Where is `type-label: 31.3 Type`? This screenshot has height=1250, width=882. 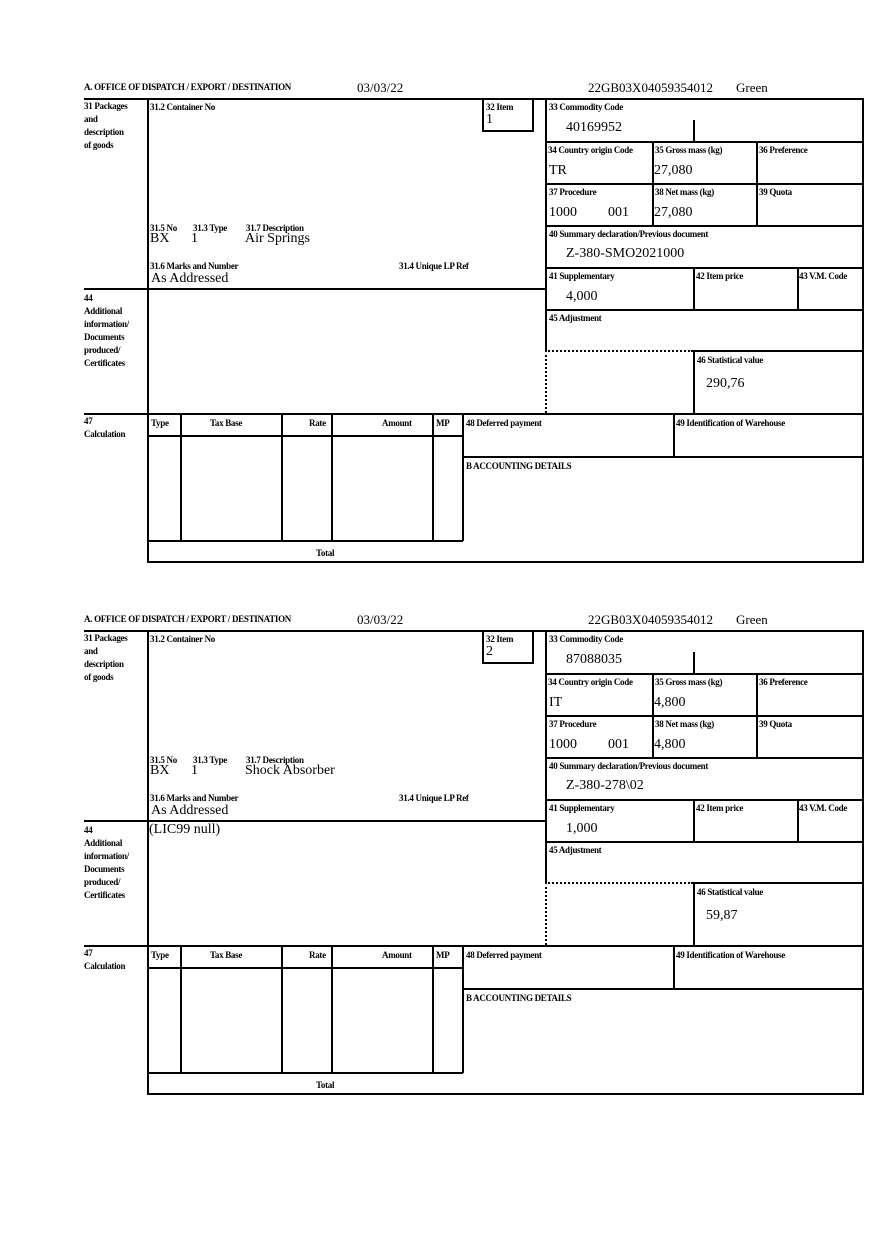 type-label: 31.3 Type is located at coordinates (210, 228).